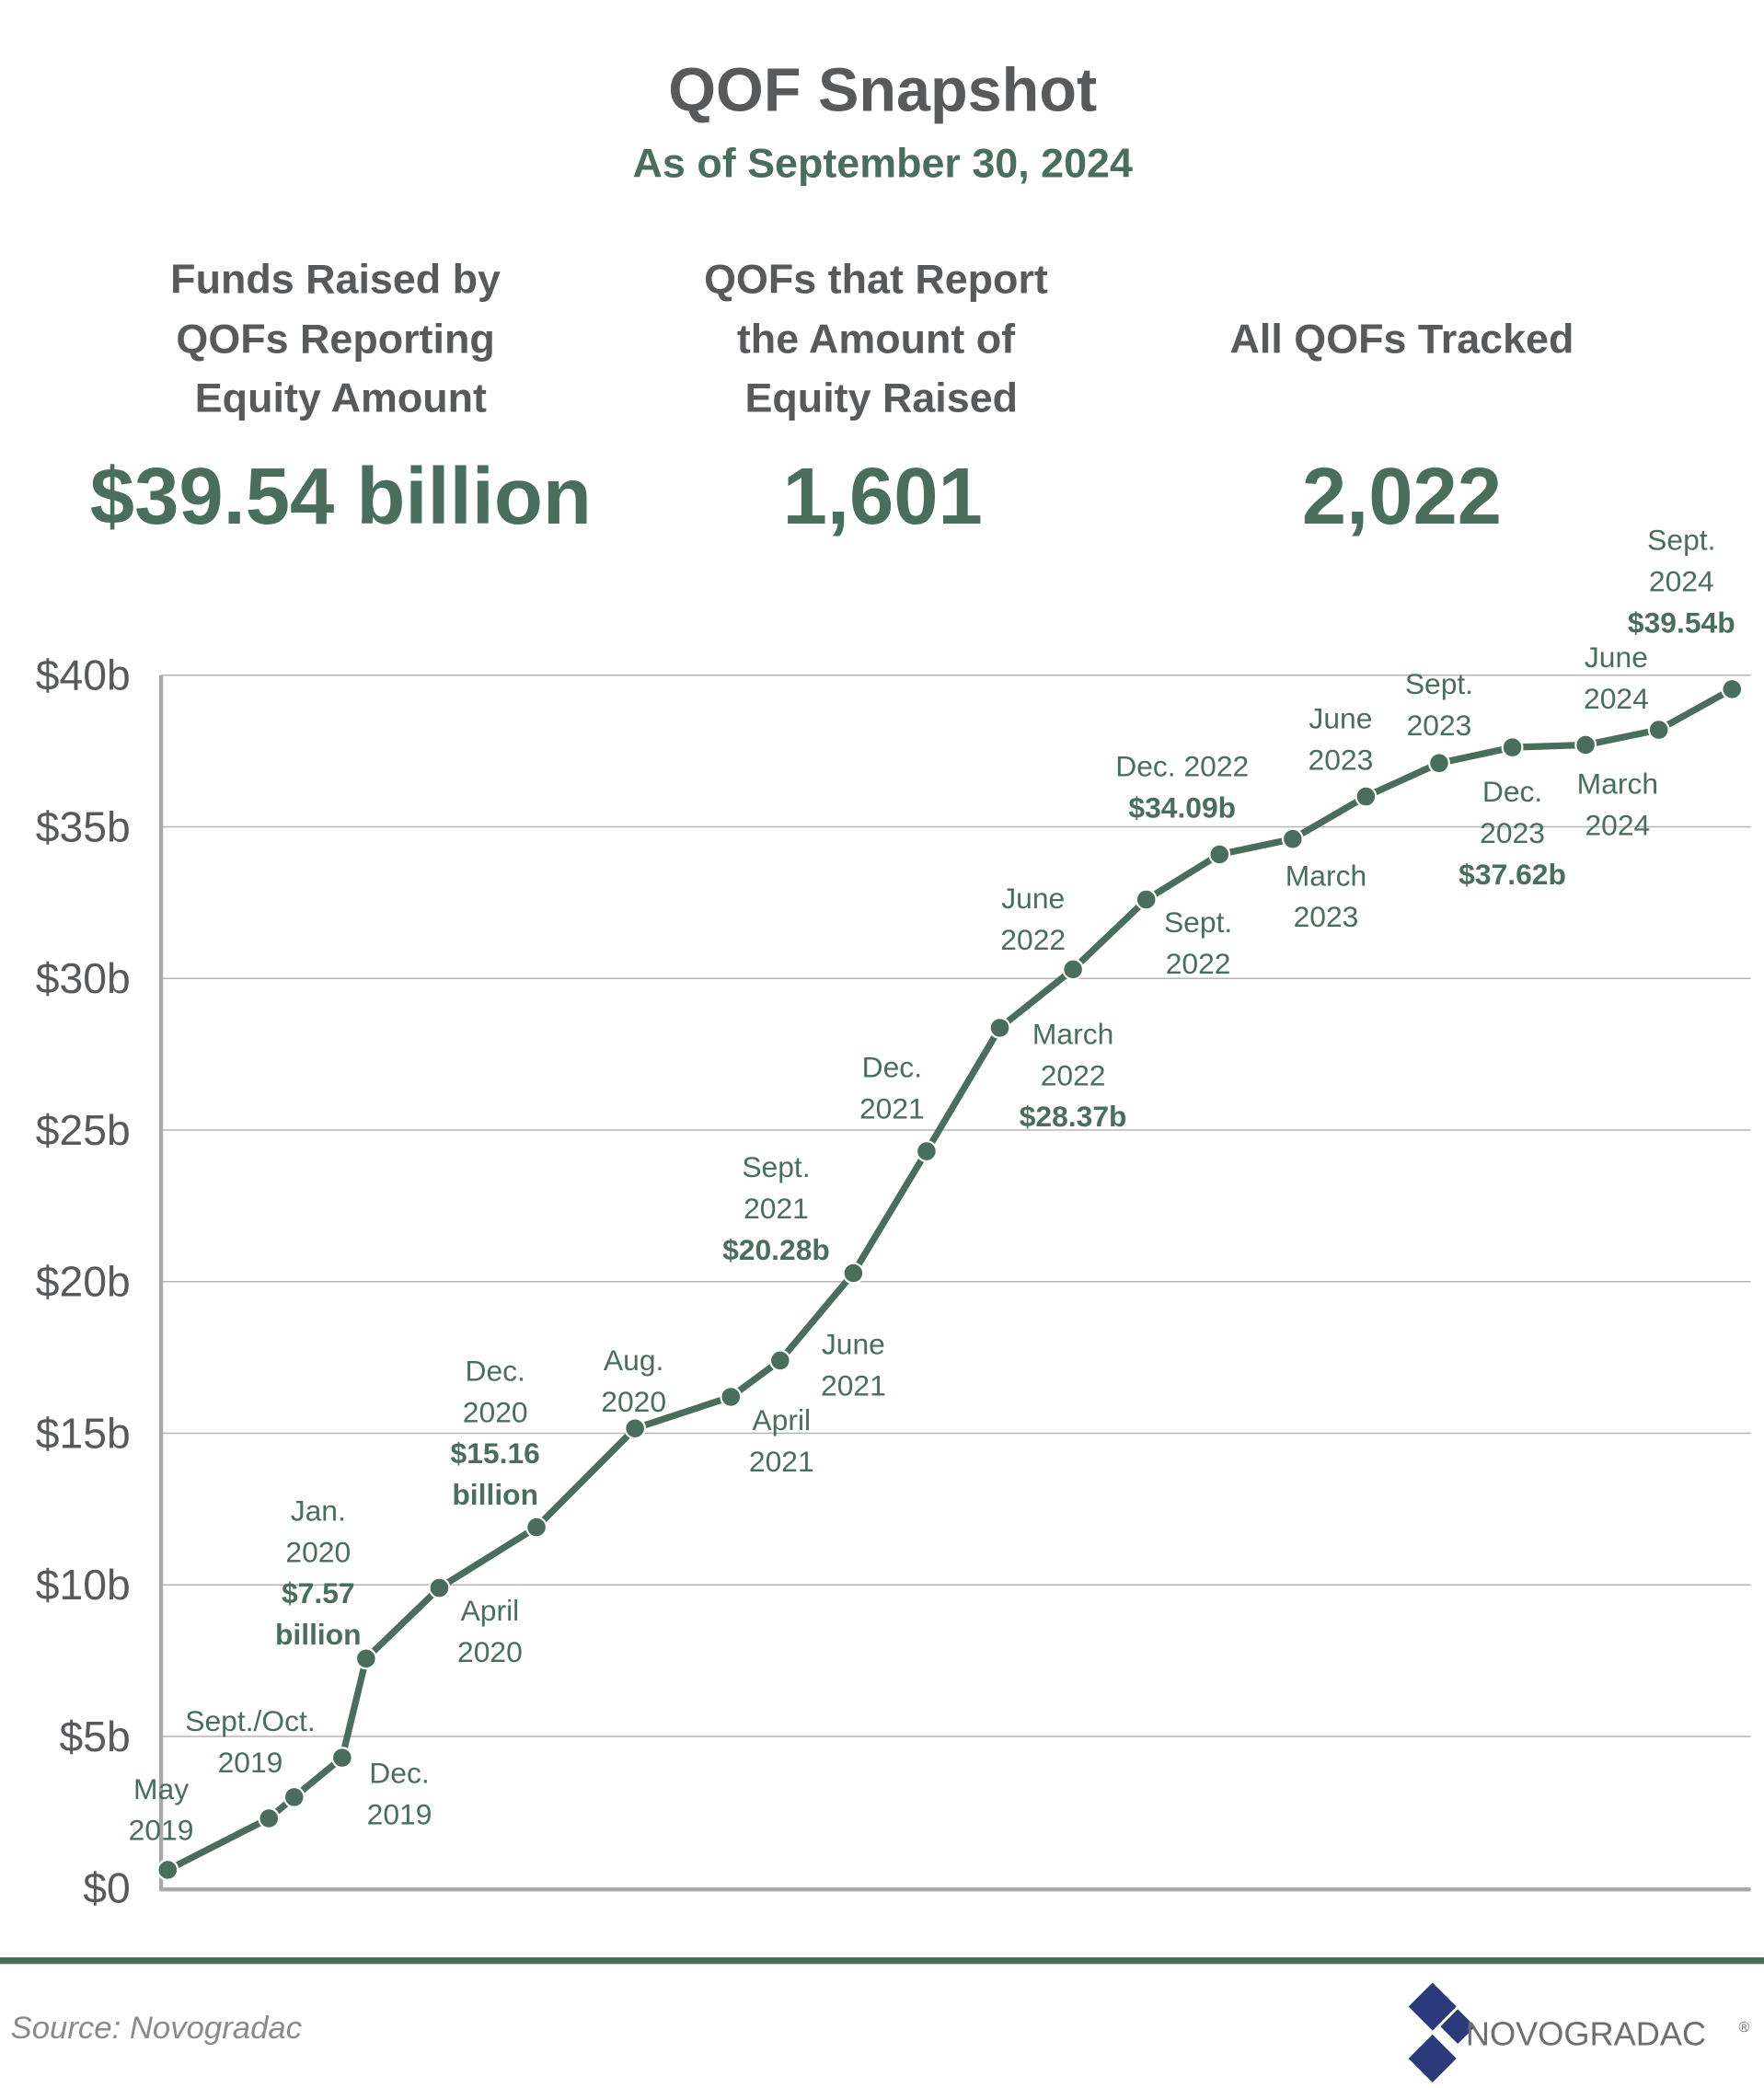 The height and width of the screenshot is (2088, 1764). Describe the element at coordinates (335, 339) in the screenshot. I see `stat-label-line: QOFs Reporting` at that location.